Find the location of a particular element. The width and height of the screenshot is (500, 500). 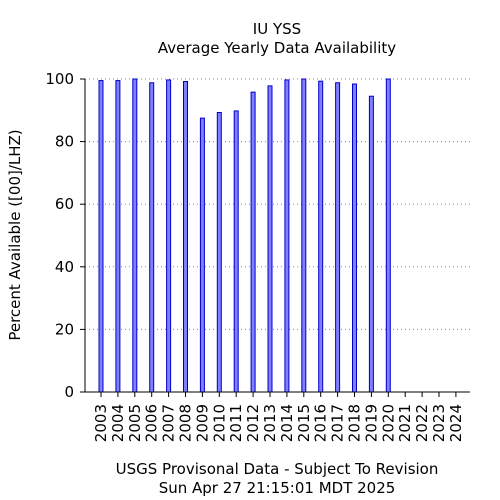

x-tick-label-2009: 2009 is located at coordinates (202, 423).